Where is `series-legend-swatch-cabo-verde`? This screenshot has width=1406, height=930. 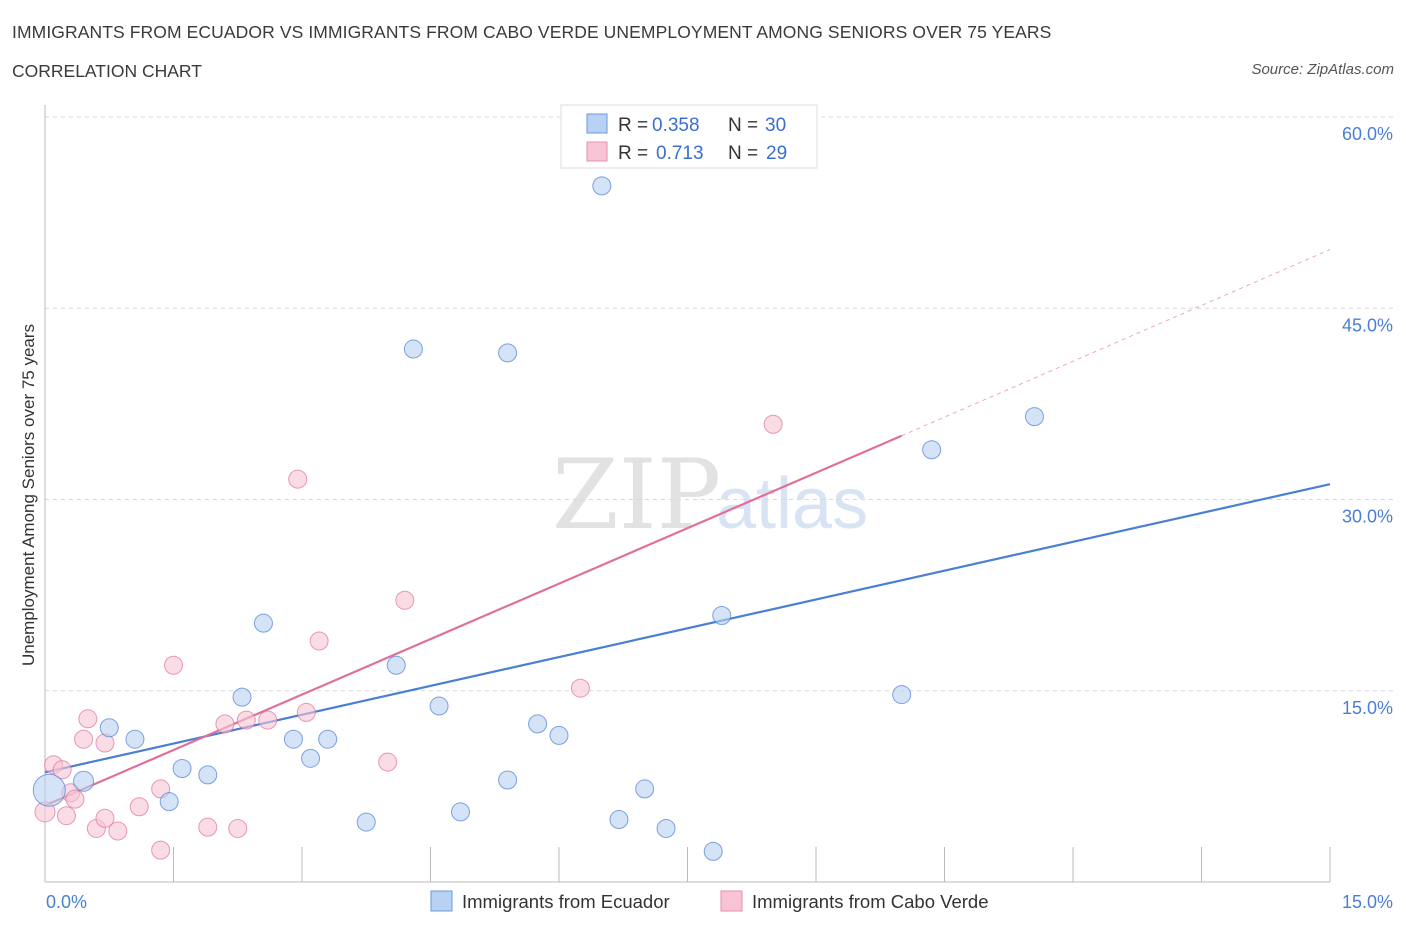 series-legend-swatch-cabo-verde is located at coordinates (731, 901).